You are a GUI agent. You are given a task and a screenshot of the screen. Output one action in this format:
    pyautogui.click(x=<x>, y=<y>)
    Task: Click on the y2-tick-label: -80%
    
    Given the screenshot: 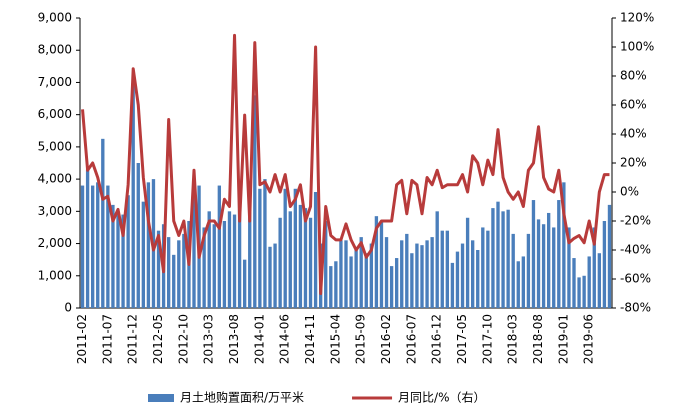 What is the action you would take?
    pyautogui.click(x=635, y=308)
    